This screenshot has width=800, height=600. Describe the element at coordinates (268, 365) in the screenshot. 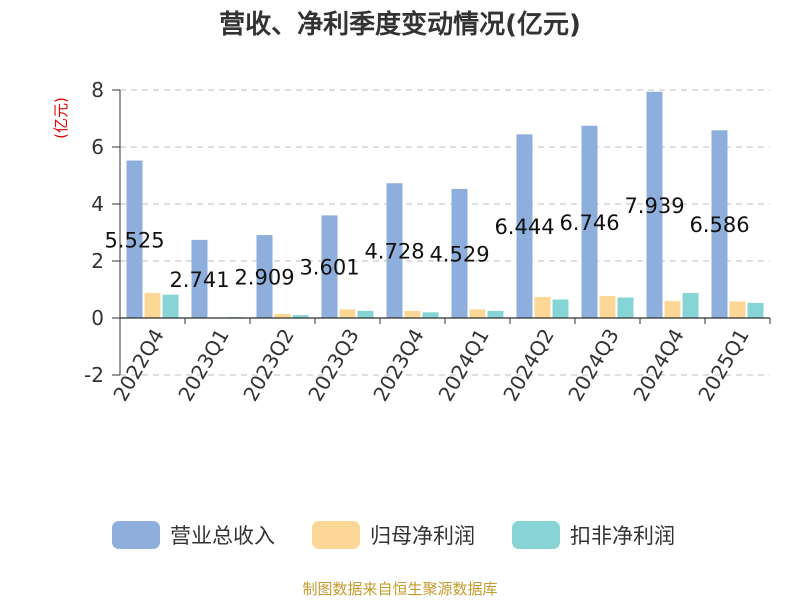

I see `x-tick-label-2023Q2: 2023Q2` at that location.